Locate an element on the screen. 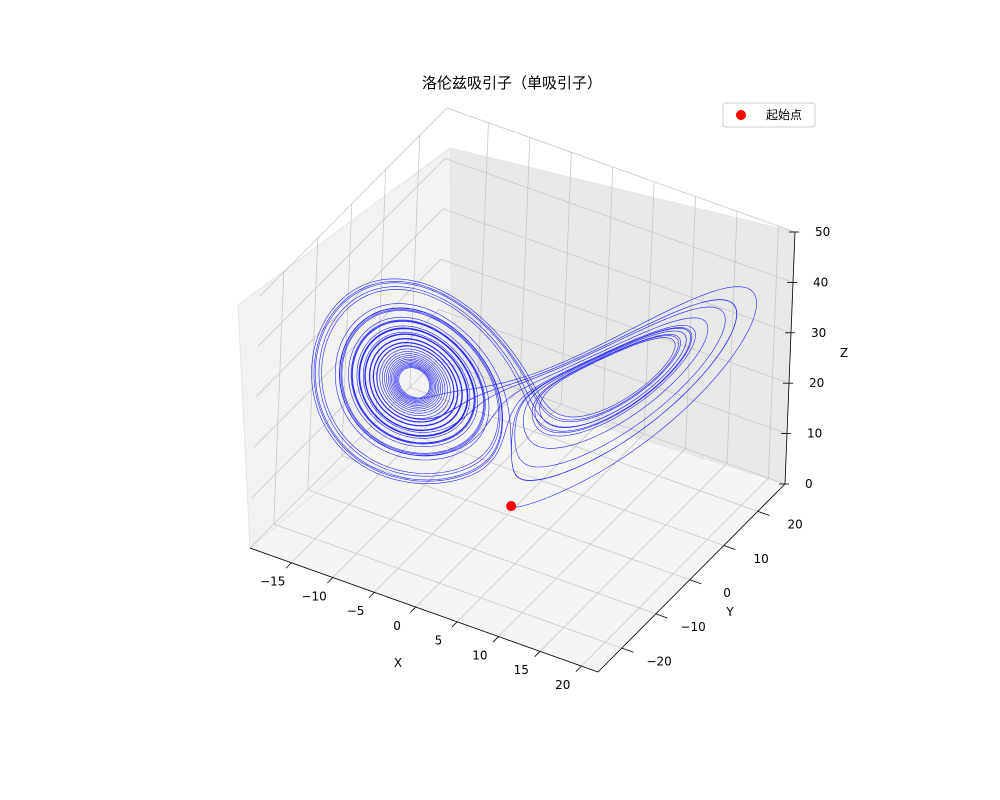 The image size is (1000, 800). z-tick-label: 0 is located at coordinates (809, 484).